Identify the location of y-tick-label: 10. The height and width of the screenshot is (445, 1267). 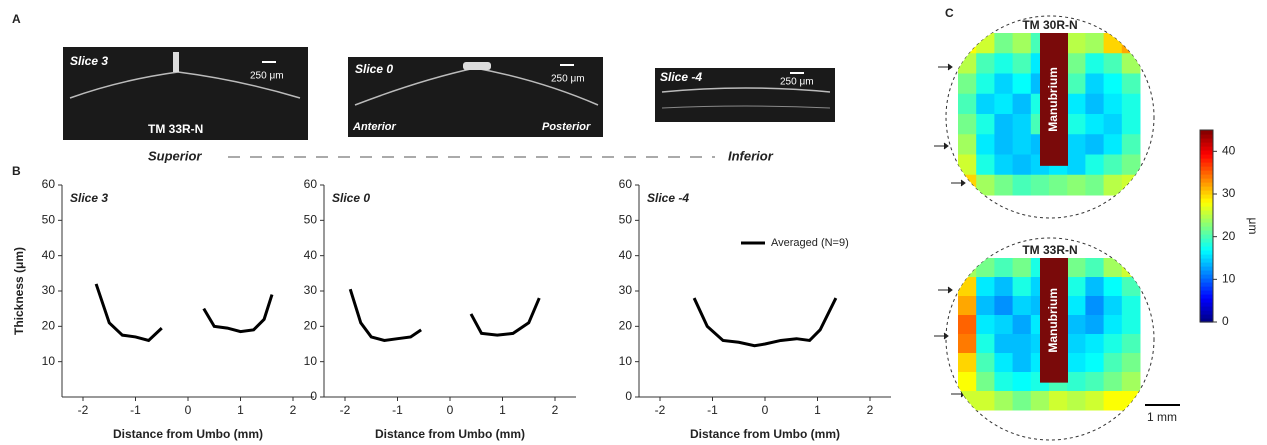
(49, 361).